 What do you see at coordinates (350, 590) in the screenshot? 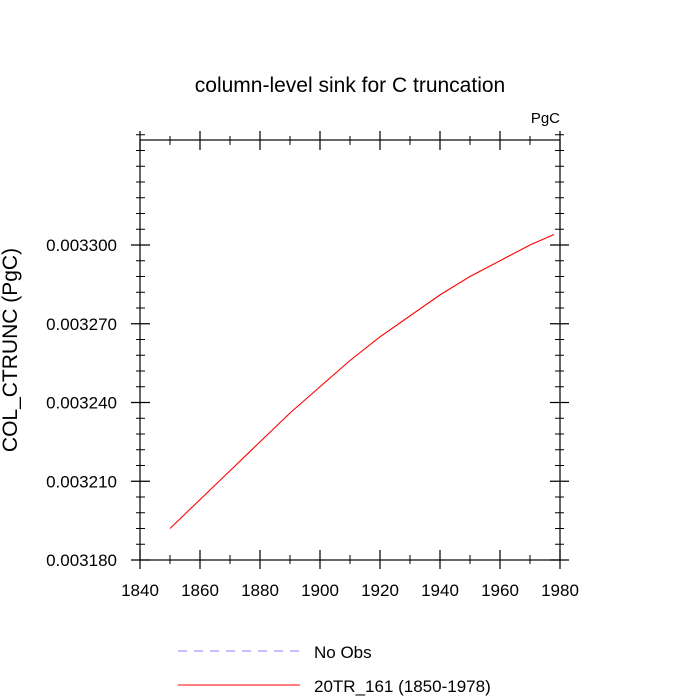
I see `x-tick-labels: 1840 1860 1880 1900 1920 1940 1960 1980` at bounding box center [350, 590].